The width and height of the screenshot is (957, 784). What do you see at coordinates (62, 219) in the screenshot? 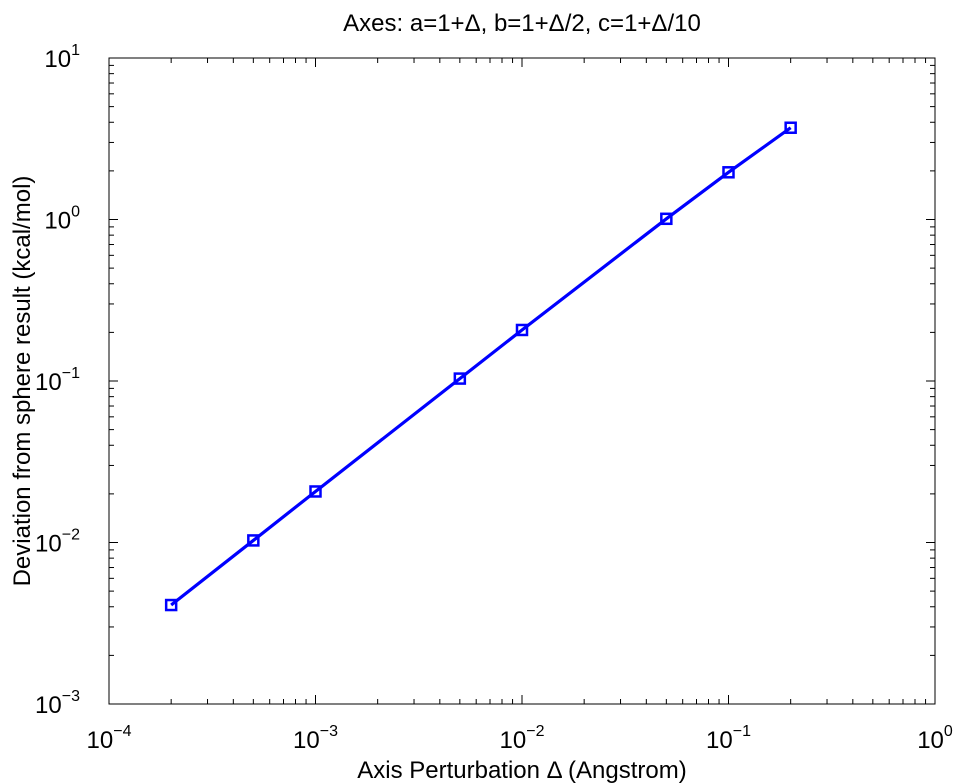
I see `y-tick-label: 10⁰` at bounding box center [62, 219].